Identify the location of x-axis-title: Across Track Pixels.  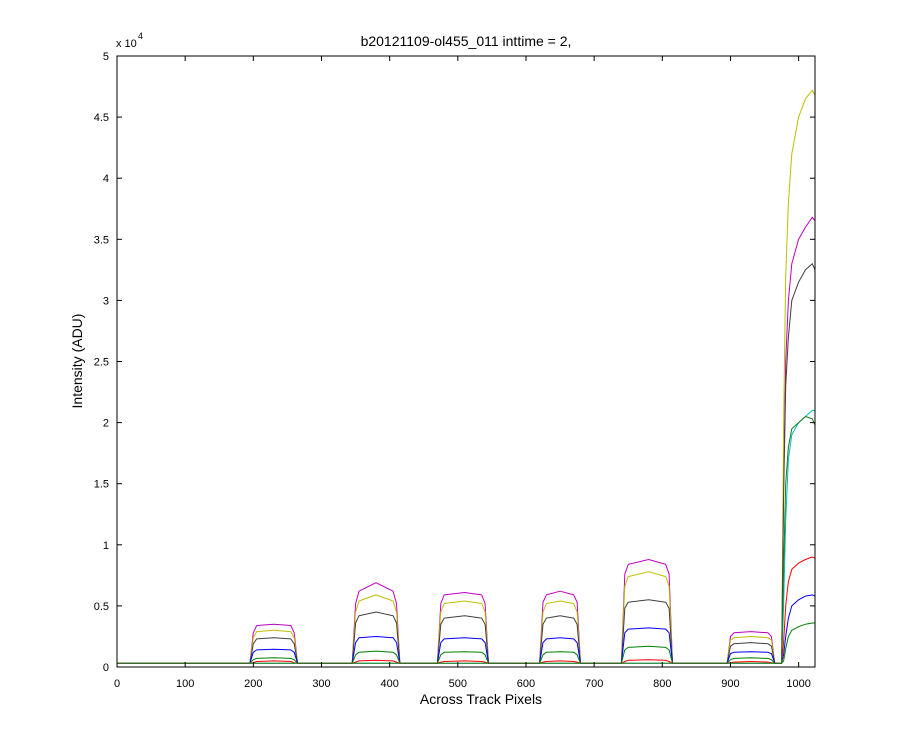
(481, 699).